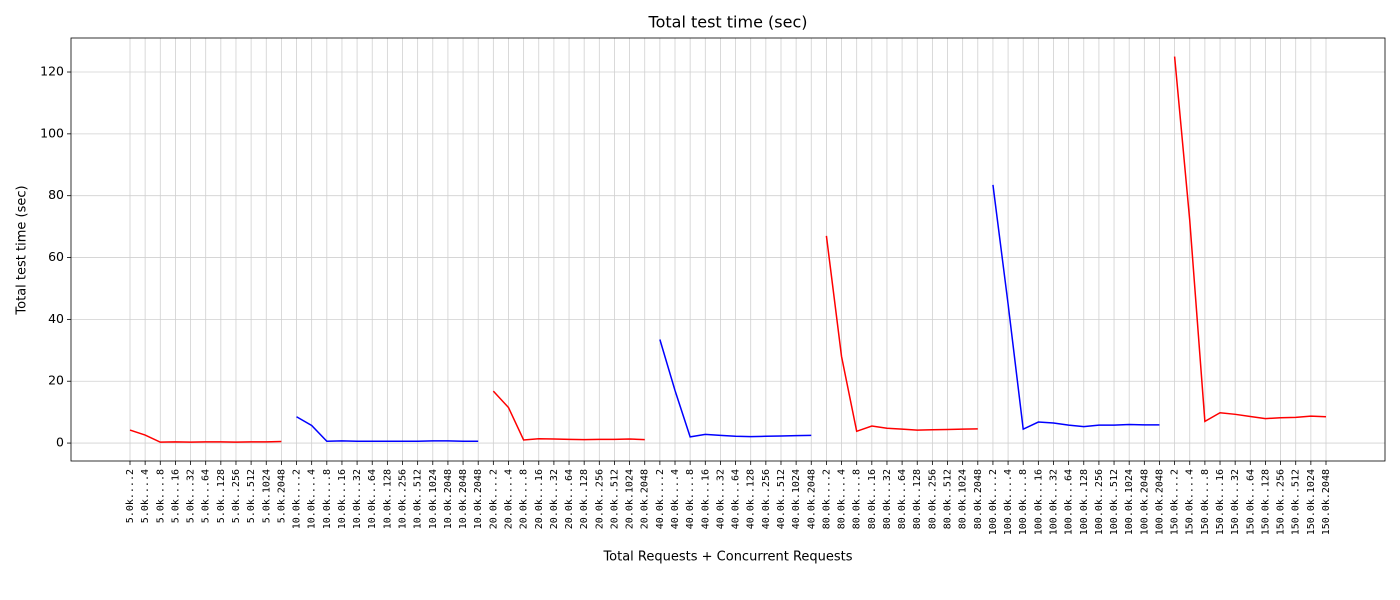  Describe the element at coordinates (403, 499) in the screenshot. I see `x-tick-label: 10.0k..256` at that location.